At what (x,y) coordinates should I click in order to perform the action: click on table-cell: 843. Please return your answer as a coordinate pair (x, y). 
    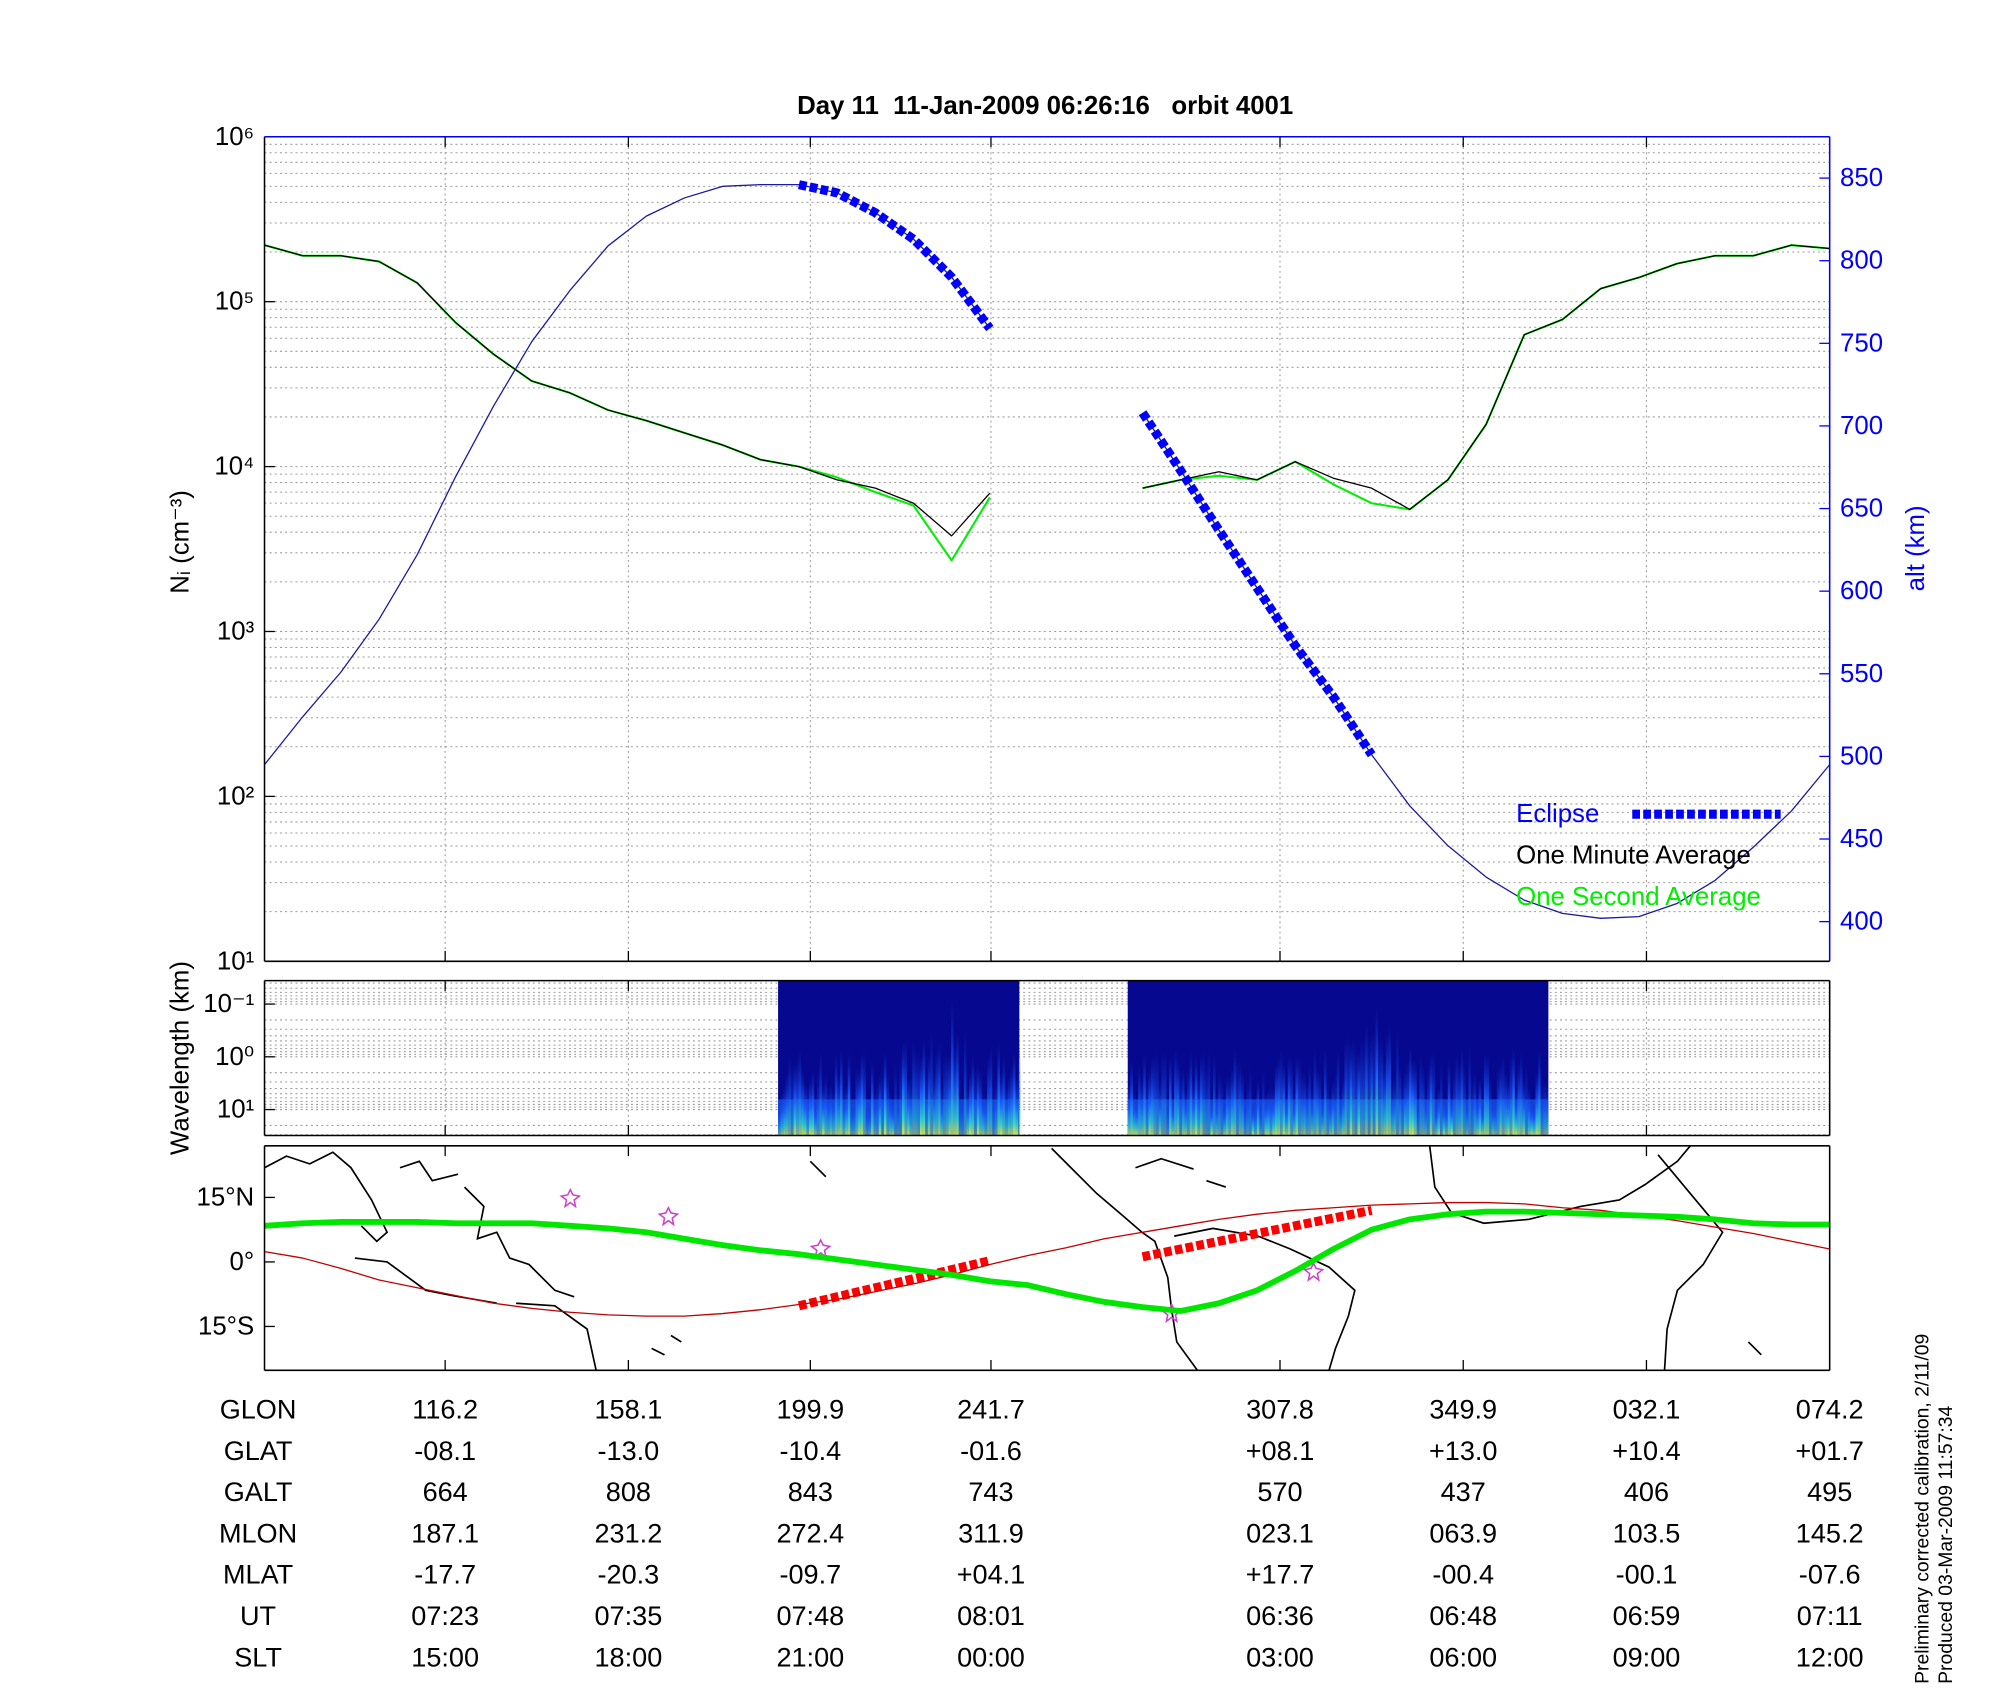
    Looking at the image, I should click on (810, 1491).